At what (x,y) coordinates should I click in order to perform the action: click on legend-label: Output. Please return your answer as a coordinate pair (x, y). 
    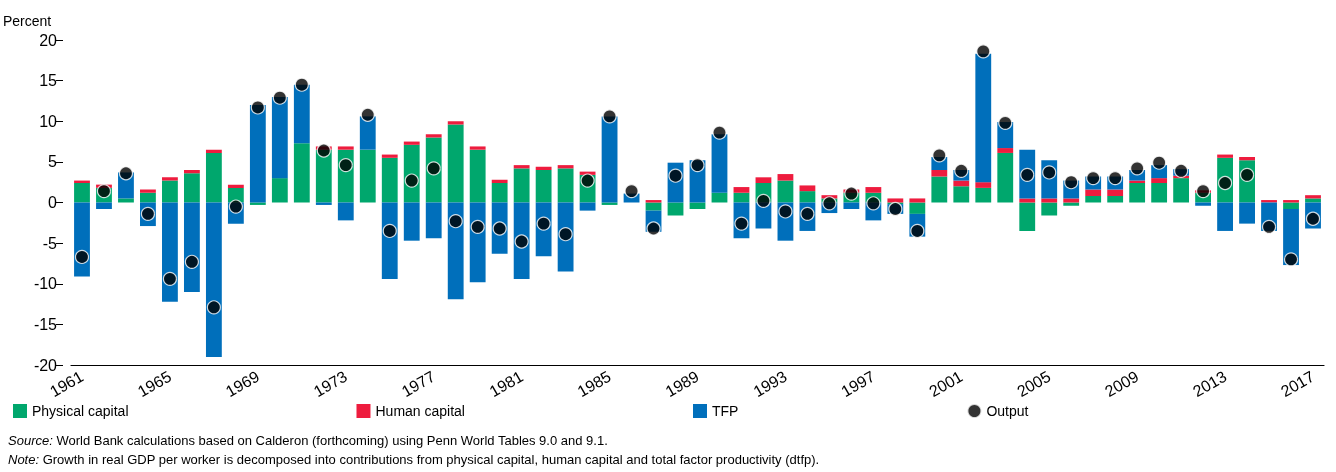
    Looking at the image, I should click on (1007, 411).